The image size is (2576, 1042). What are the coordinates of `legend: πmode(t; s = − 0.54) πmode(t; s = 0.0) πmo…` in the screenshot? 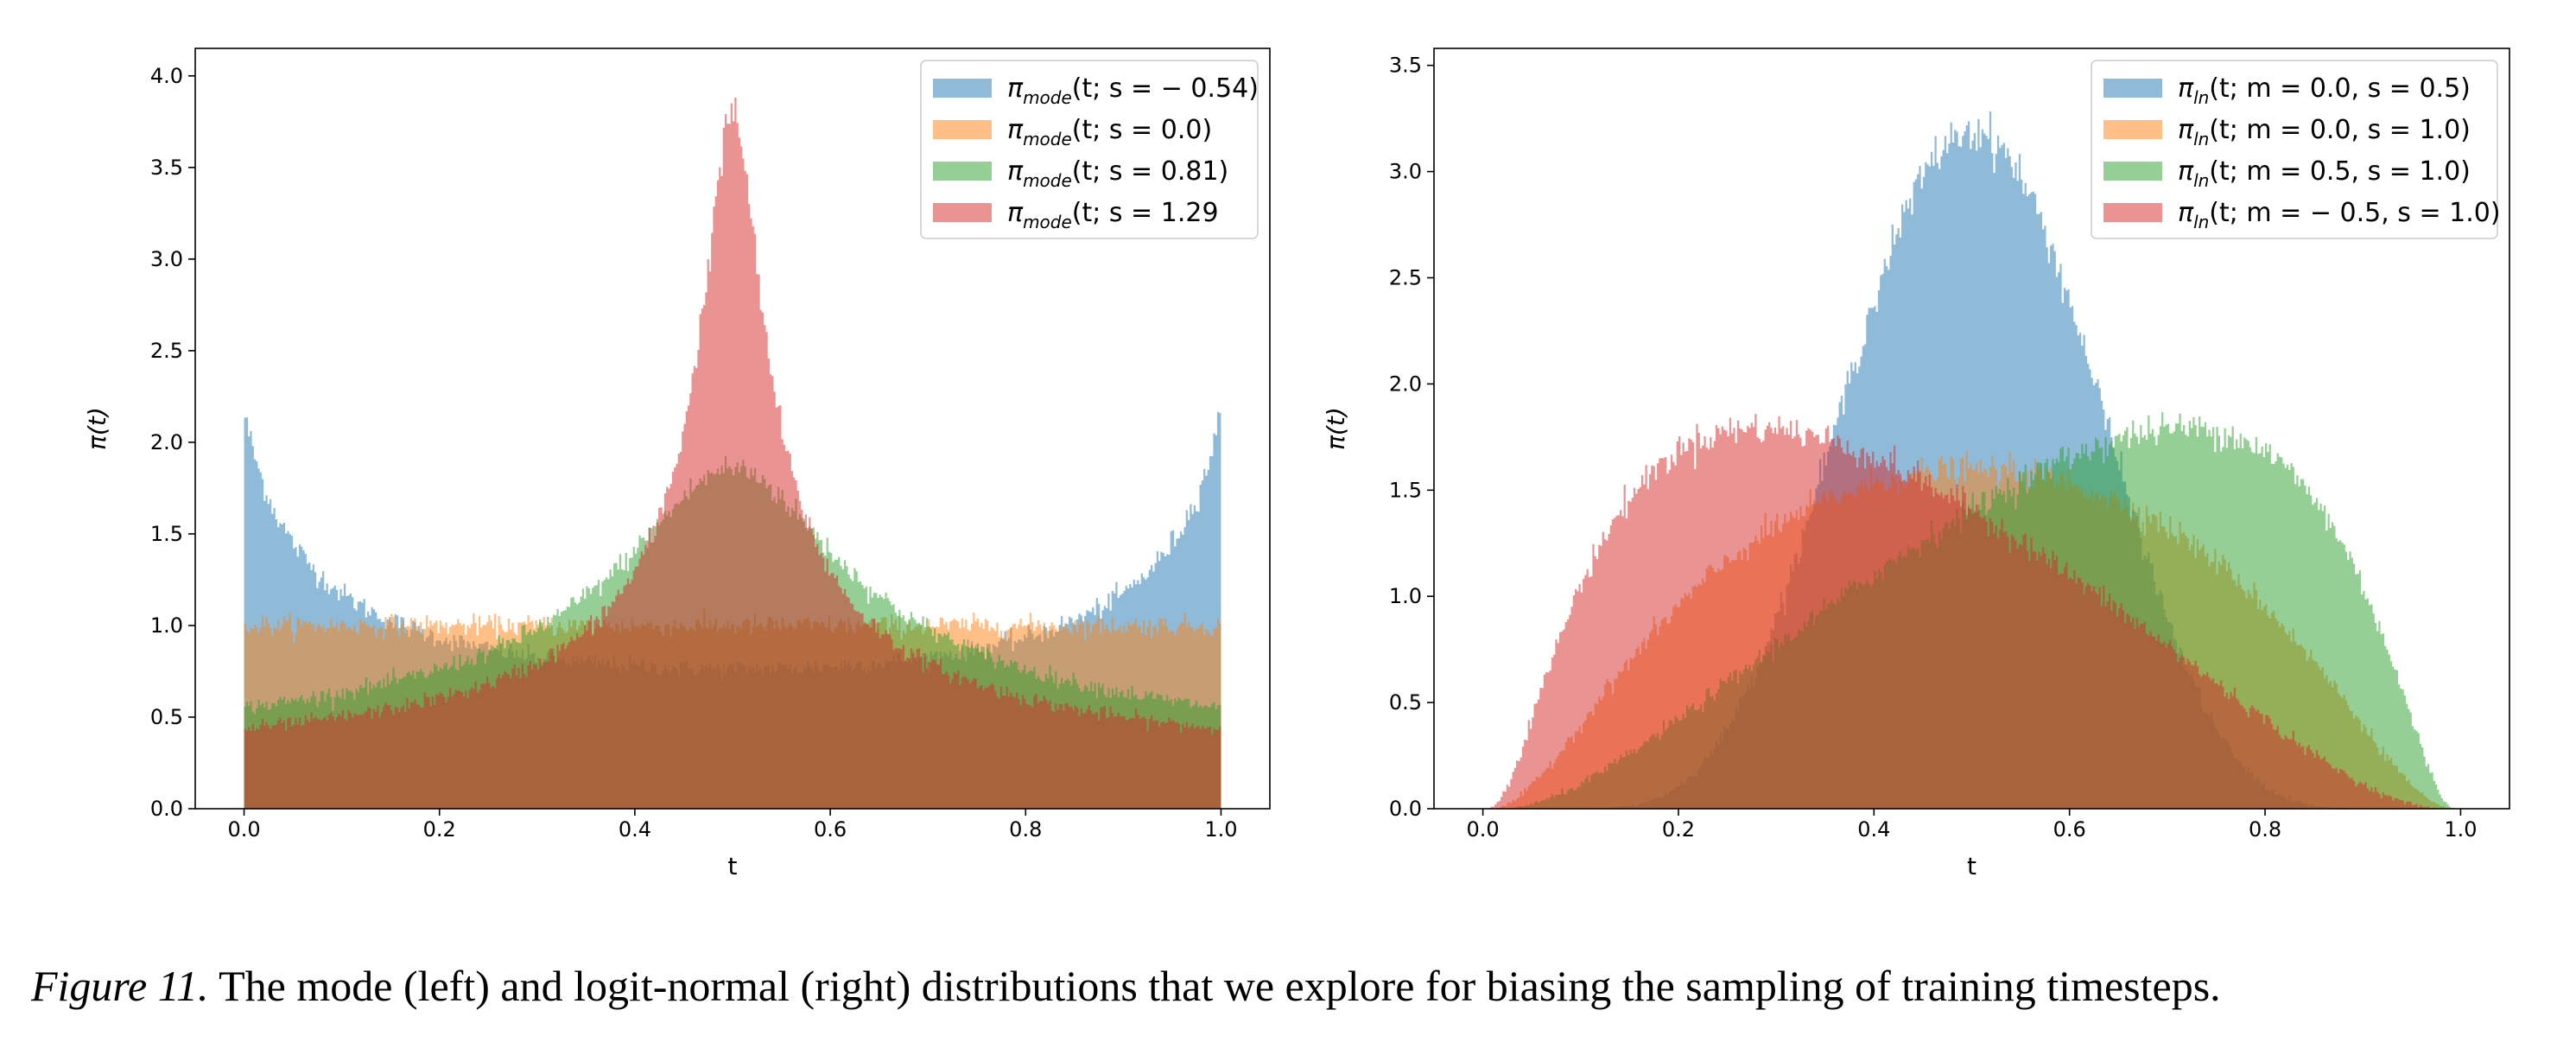 It's located at (1089, 149).